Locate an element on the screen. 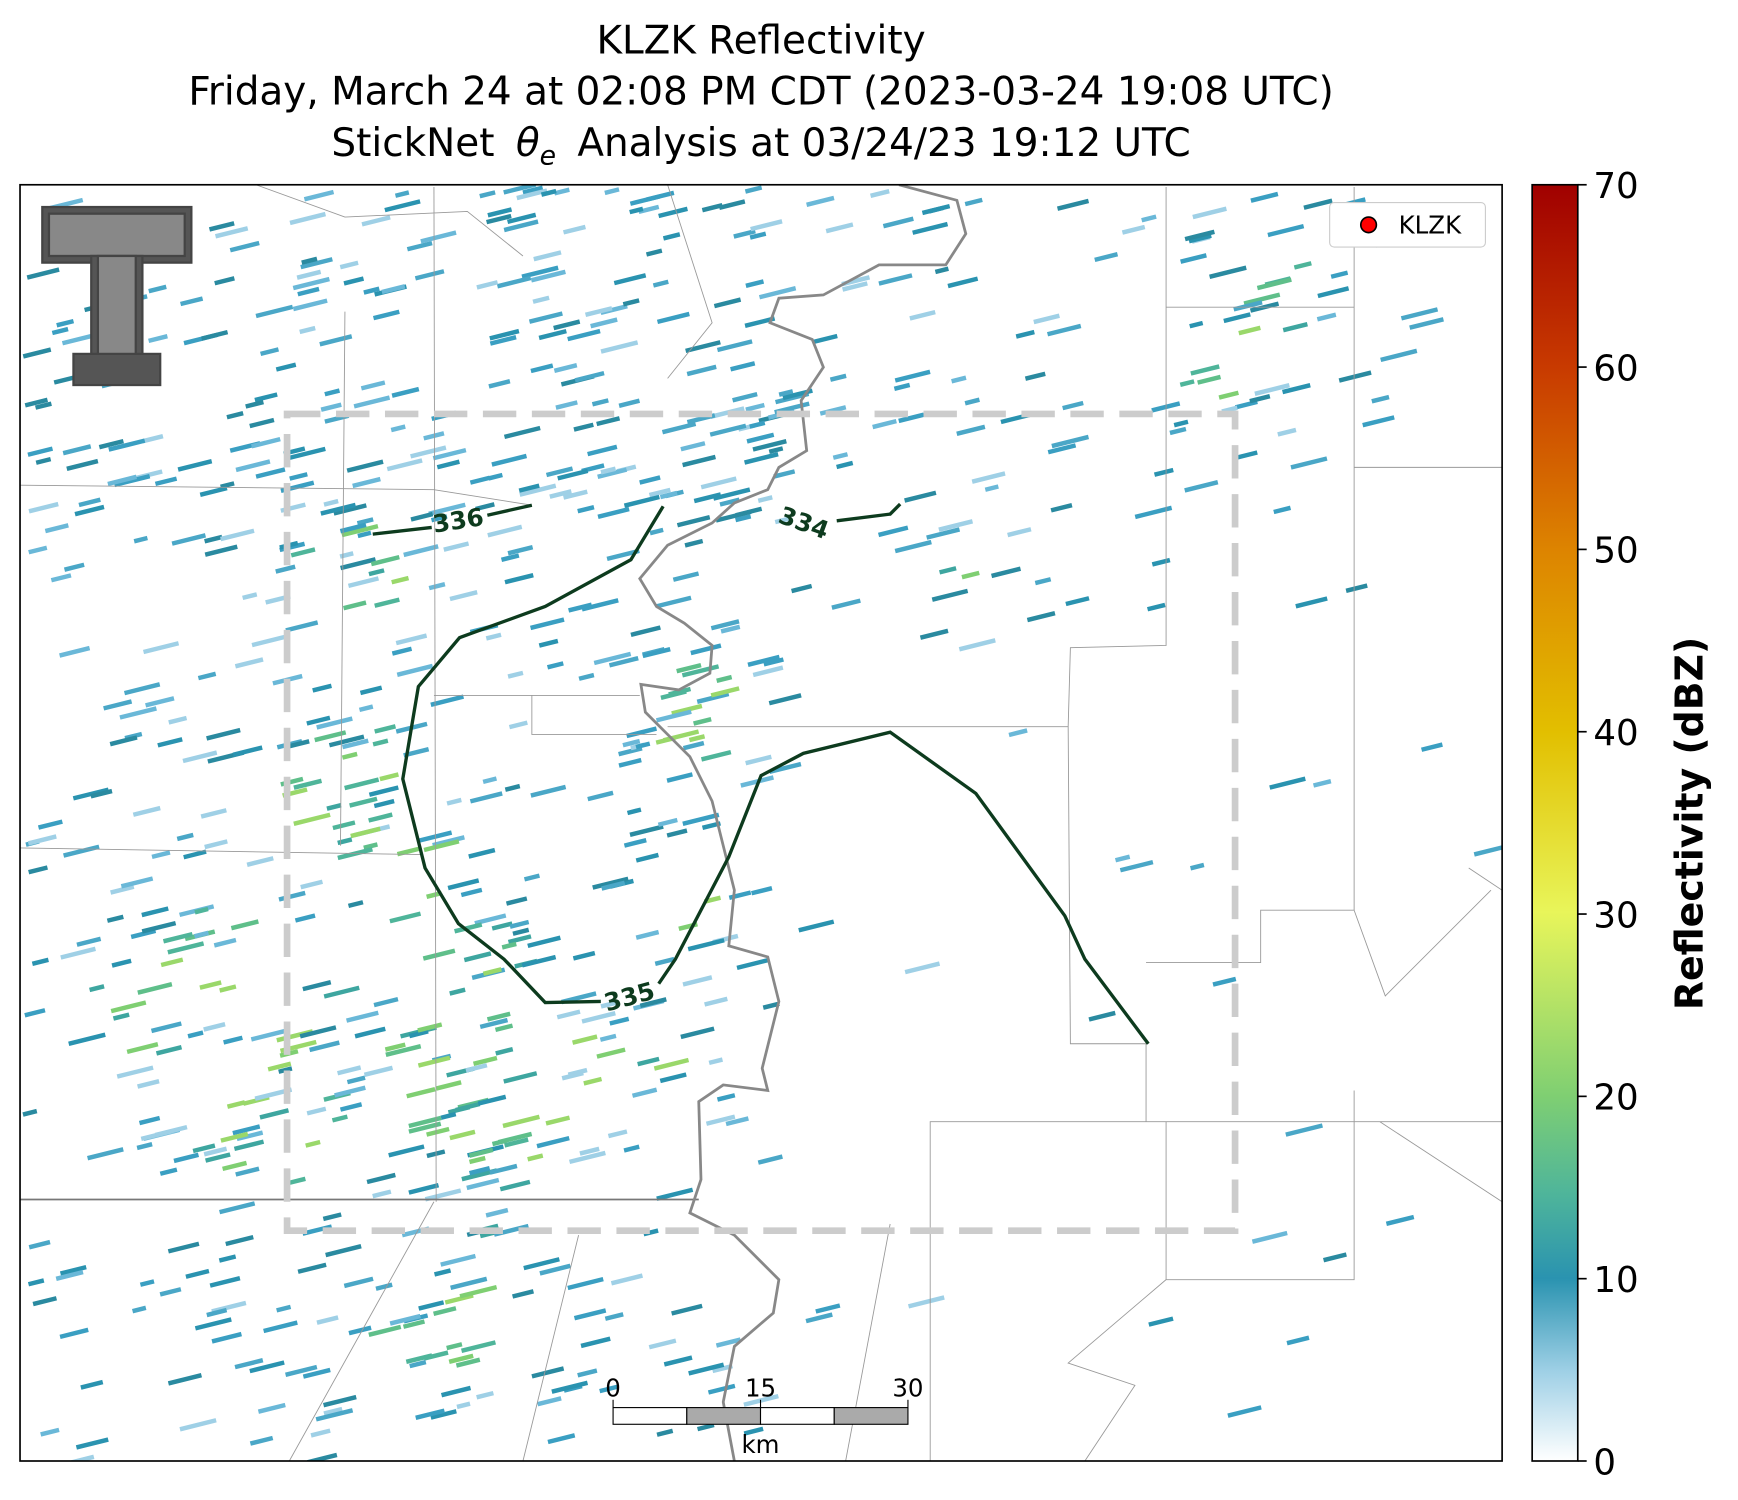 The width and height of the screenshot is (1738, 1500). title-text: StickNet is located at coordinates (412, 143).